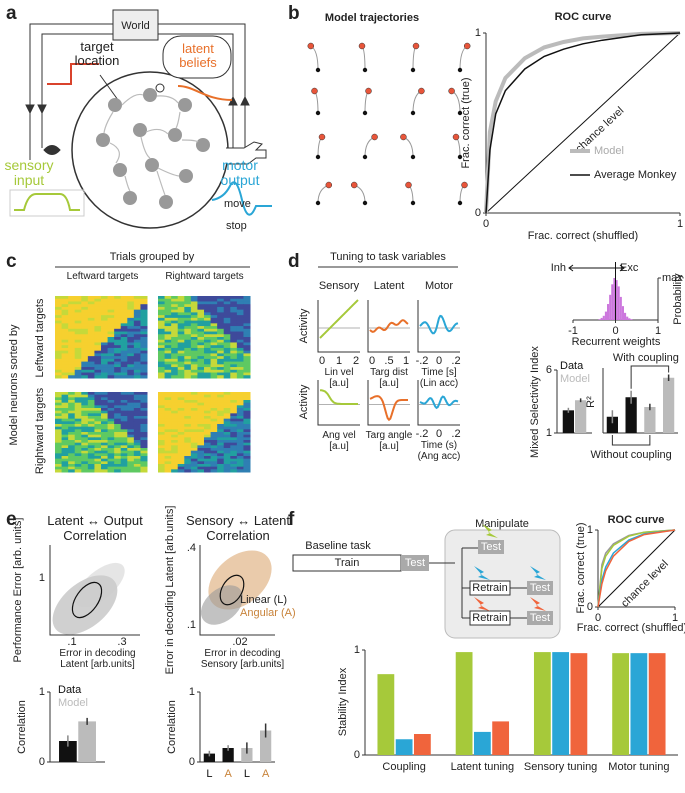  Describe the element at coordinates (650, 377) in the screenshot. I see `bracket` at that location.